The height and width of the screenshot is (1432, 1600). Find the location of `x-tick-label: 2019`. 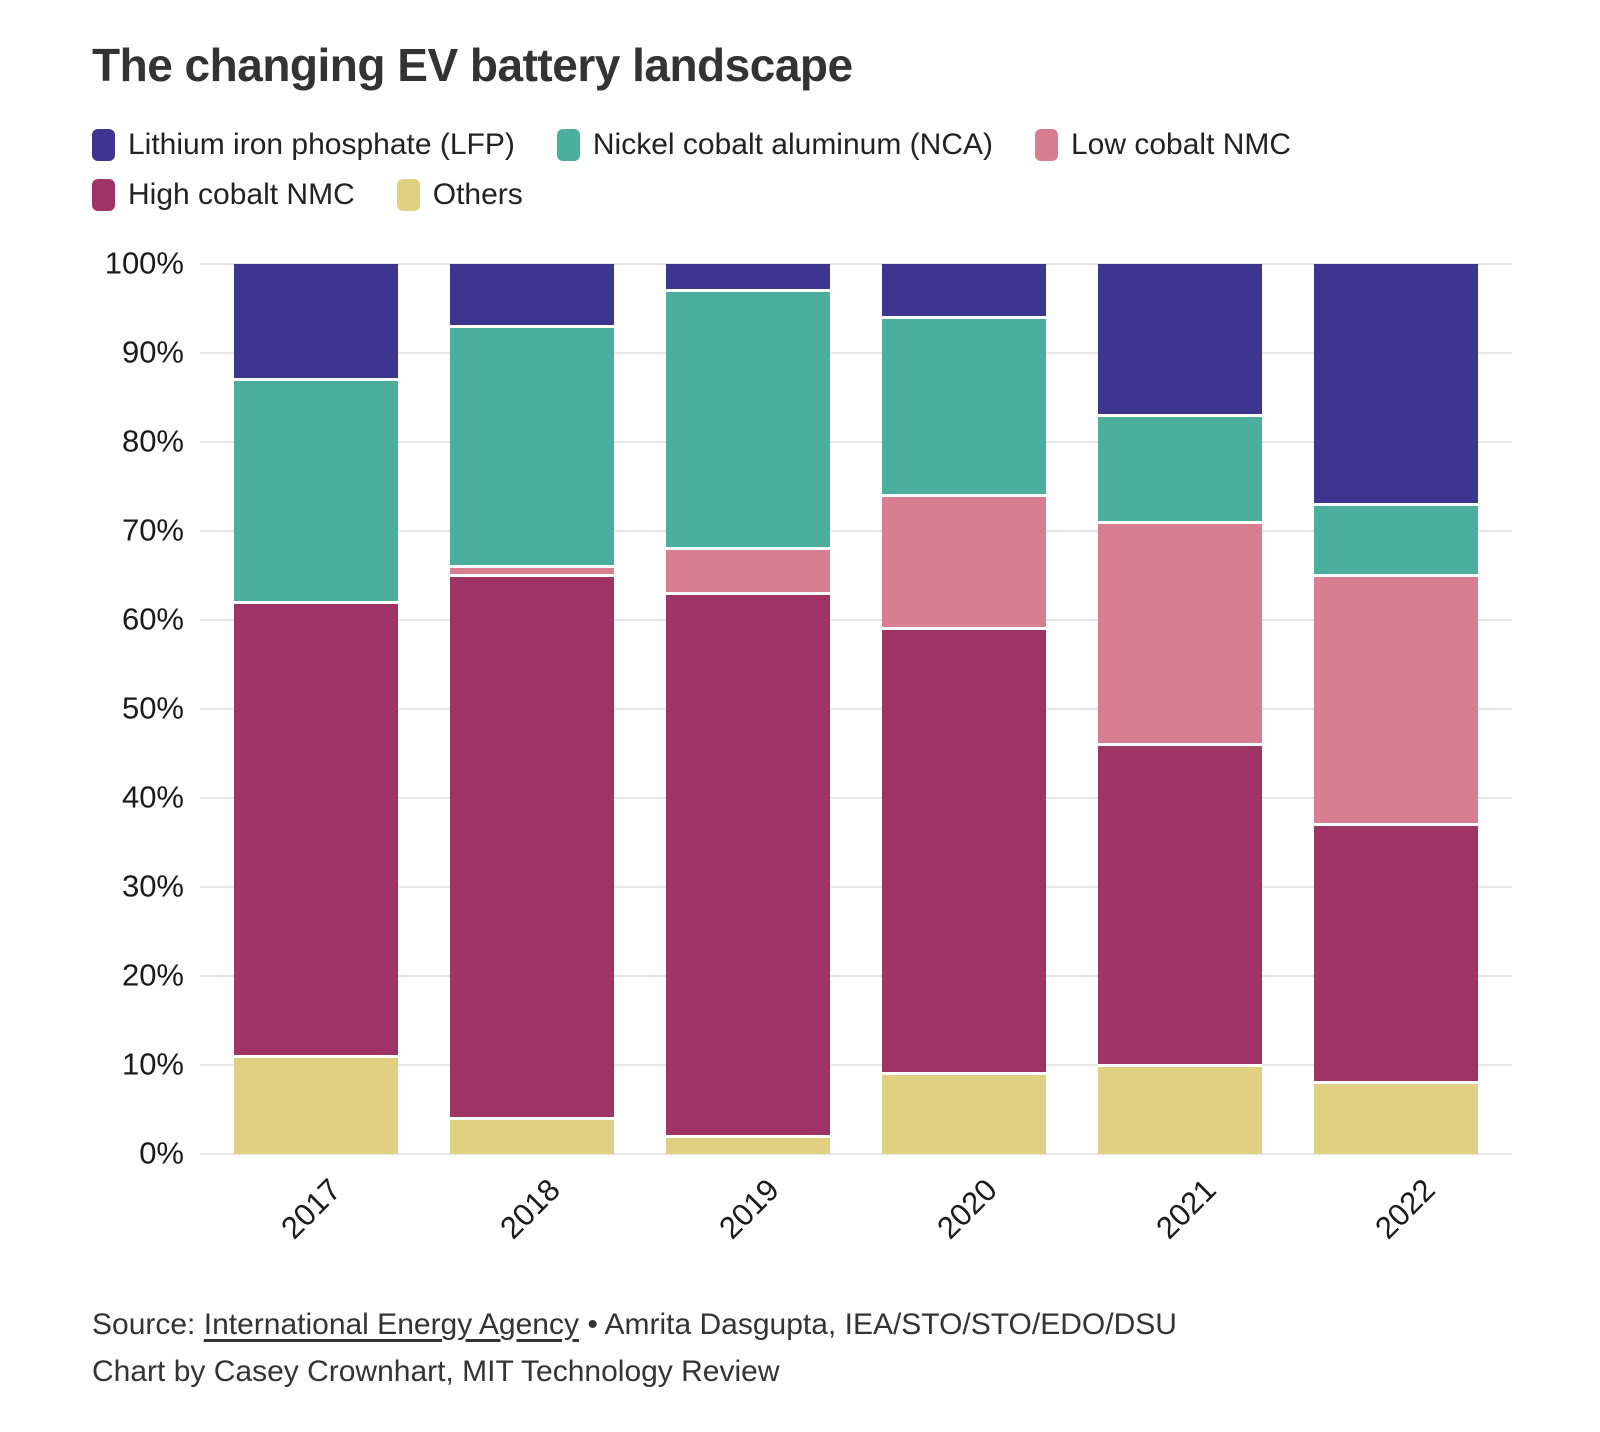

x-tick-label: 2019 is located at coordinates (748, 1209).